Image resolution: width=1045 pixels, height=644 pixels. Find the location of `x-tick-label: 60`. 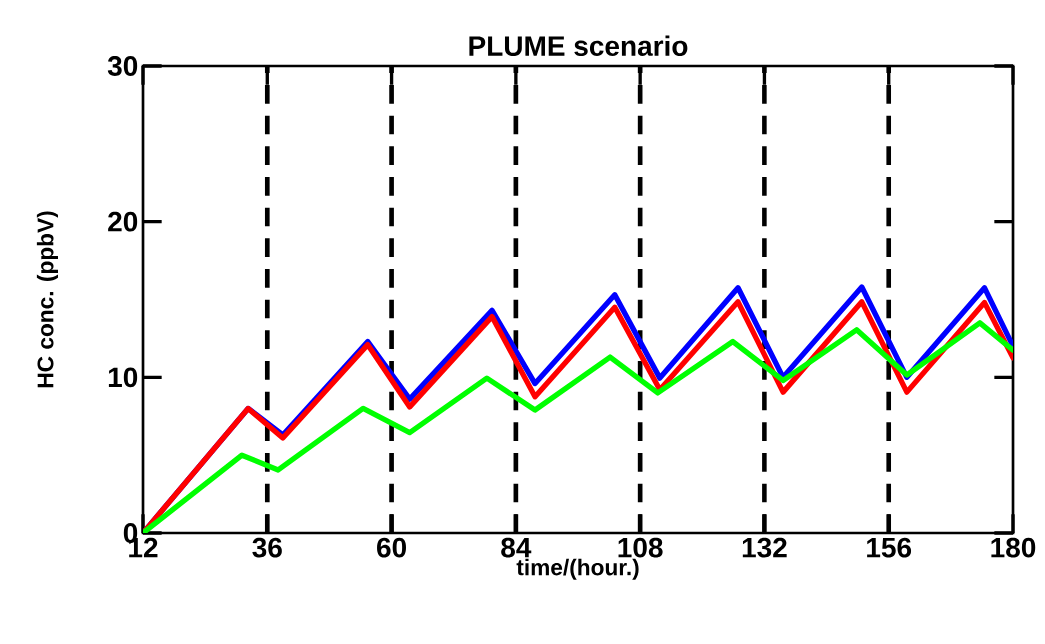

x-tick-label: 60 is located at coordinates (391, 547).